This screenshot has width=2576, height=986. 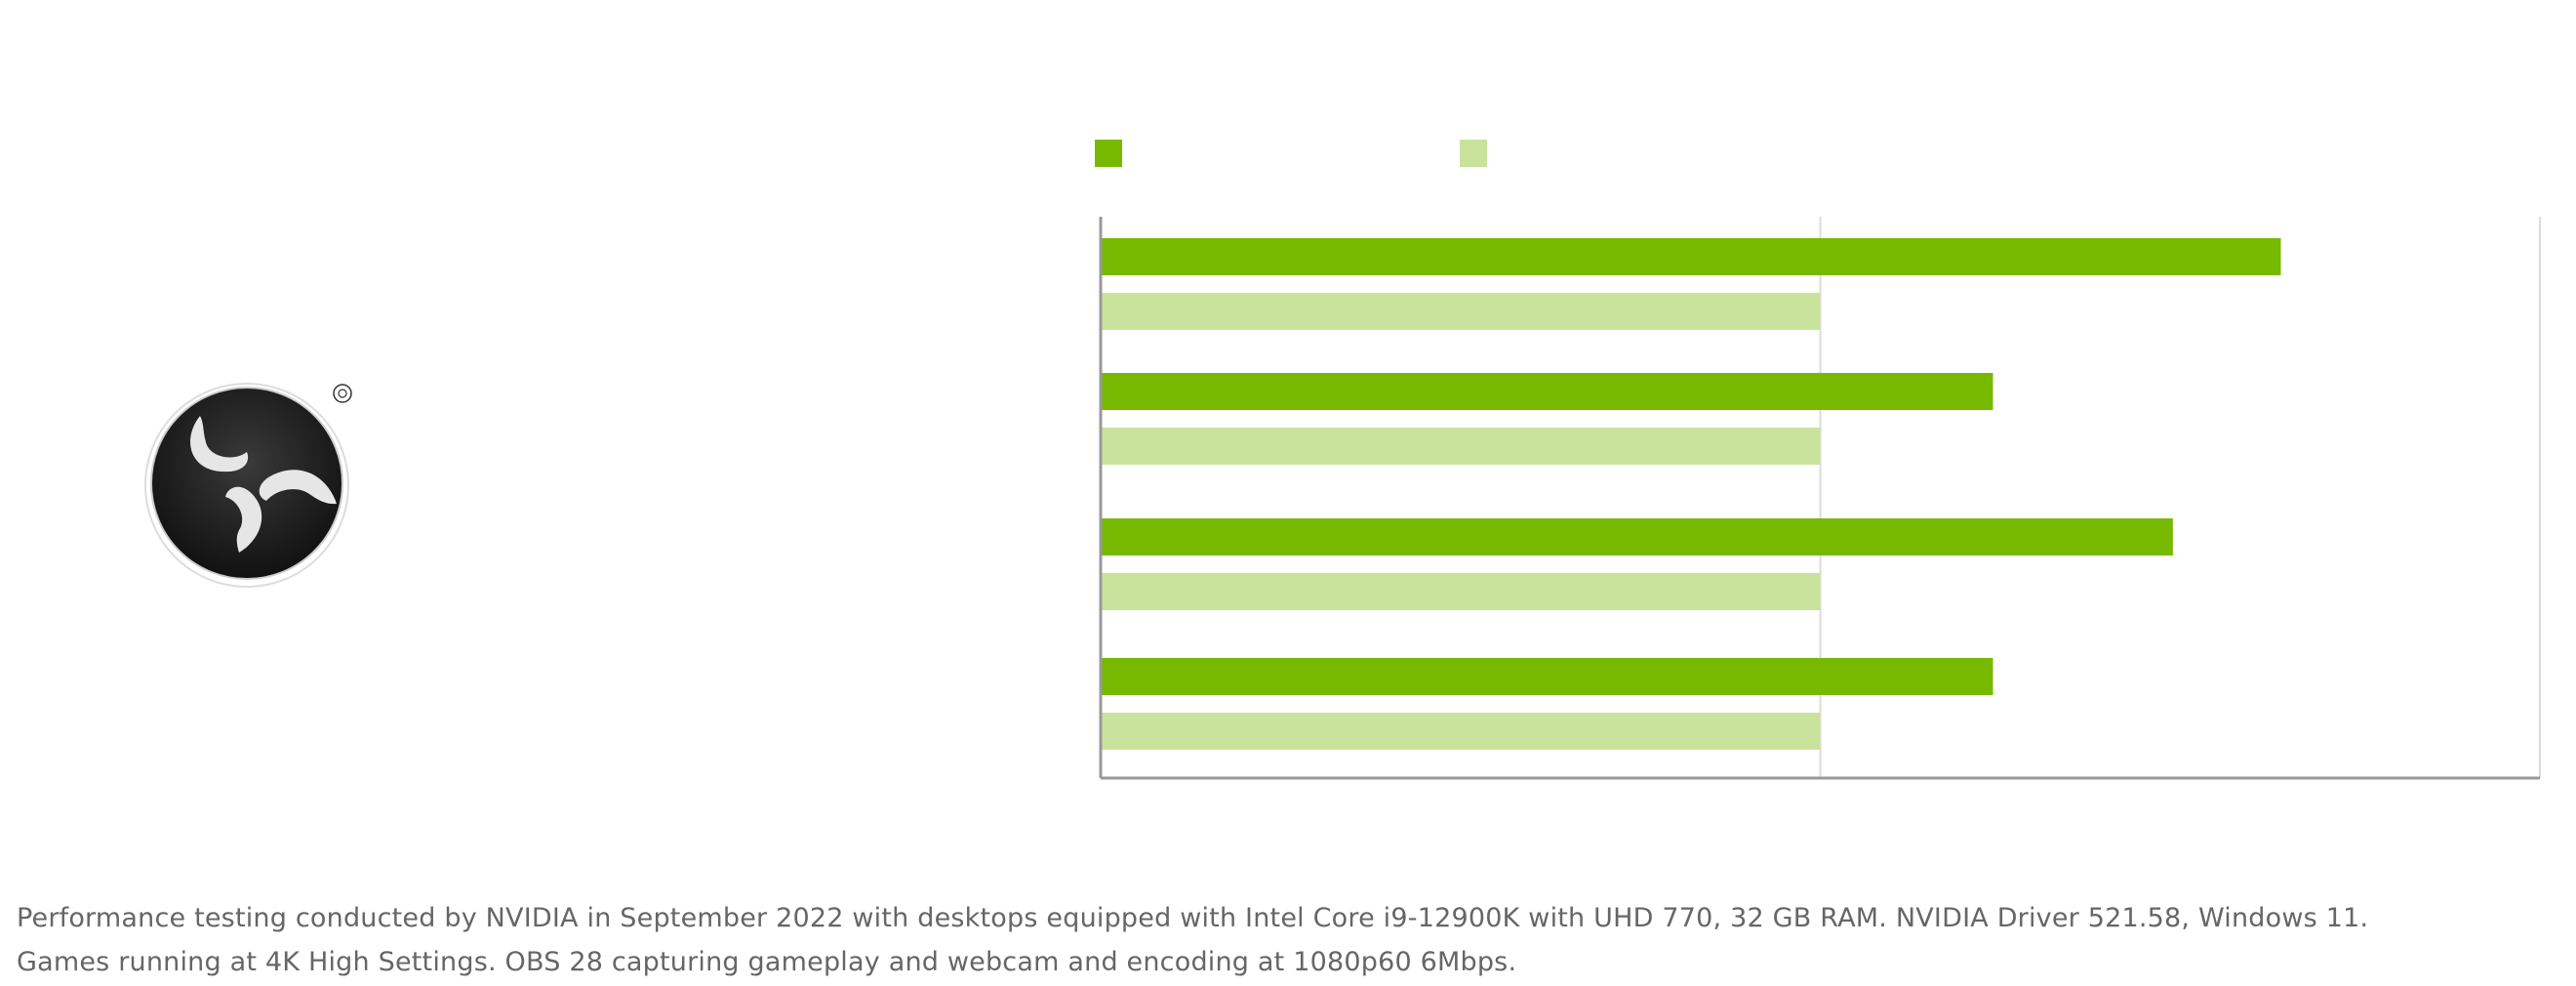 I want to click on registered-trademark-icon, so click(x=342, y=393).